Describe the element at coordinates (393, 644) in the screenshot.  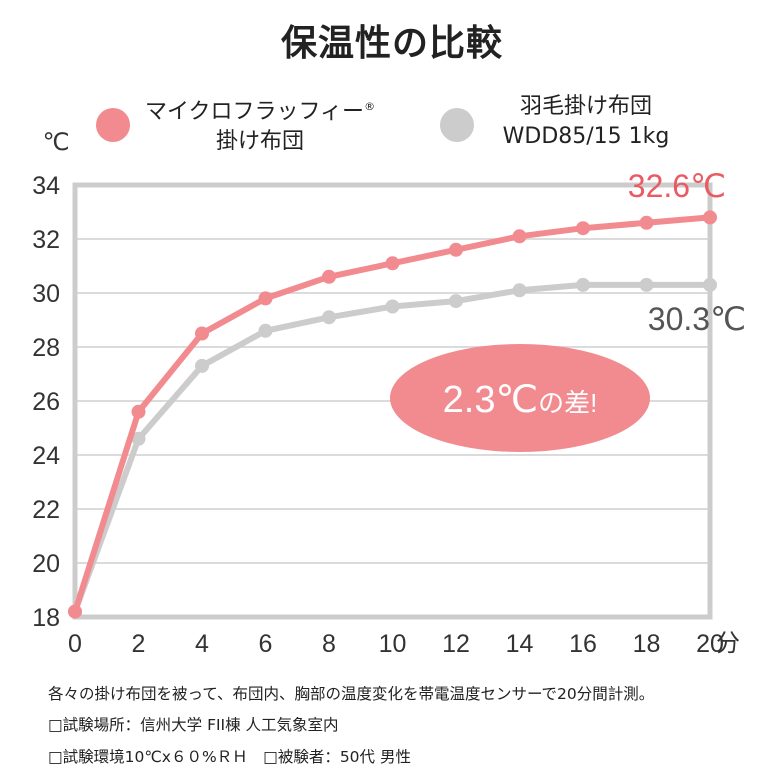
I see `x-tick-label-10: 10` at that location.